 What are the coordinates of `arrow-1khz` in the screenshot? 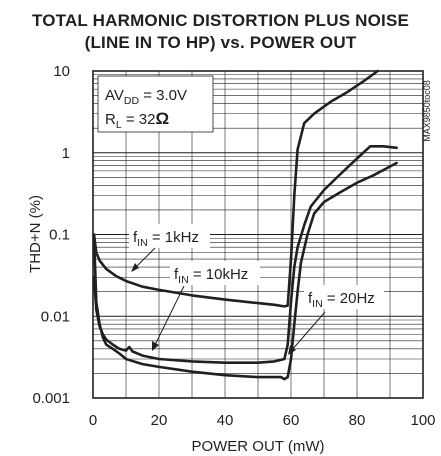 It's located at (145, 258).